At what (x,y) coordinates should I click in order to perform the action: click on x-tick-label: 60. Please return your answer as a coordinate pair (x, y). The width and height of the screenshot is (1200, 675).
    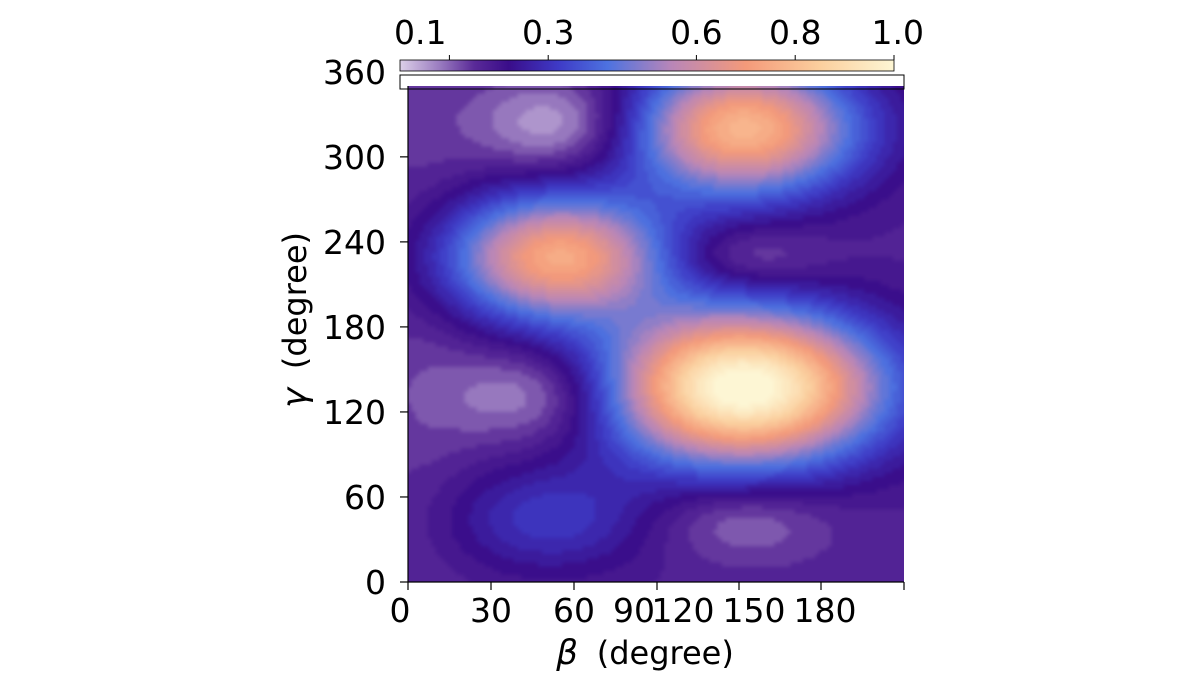
    Looking at the image, I should click on (574, 610).